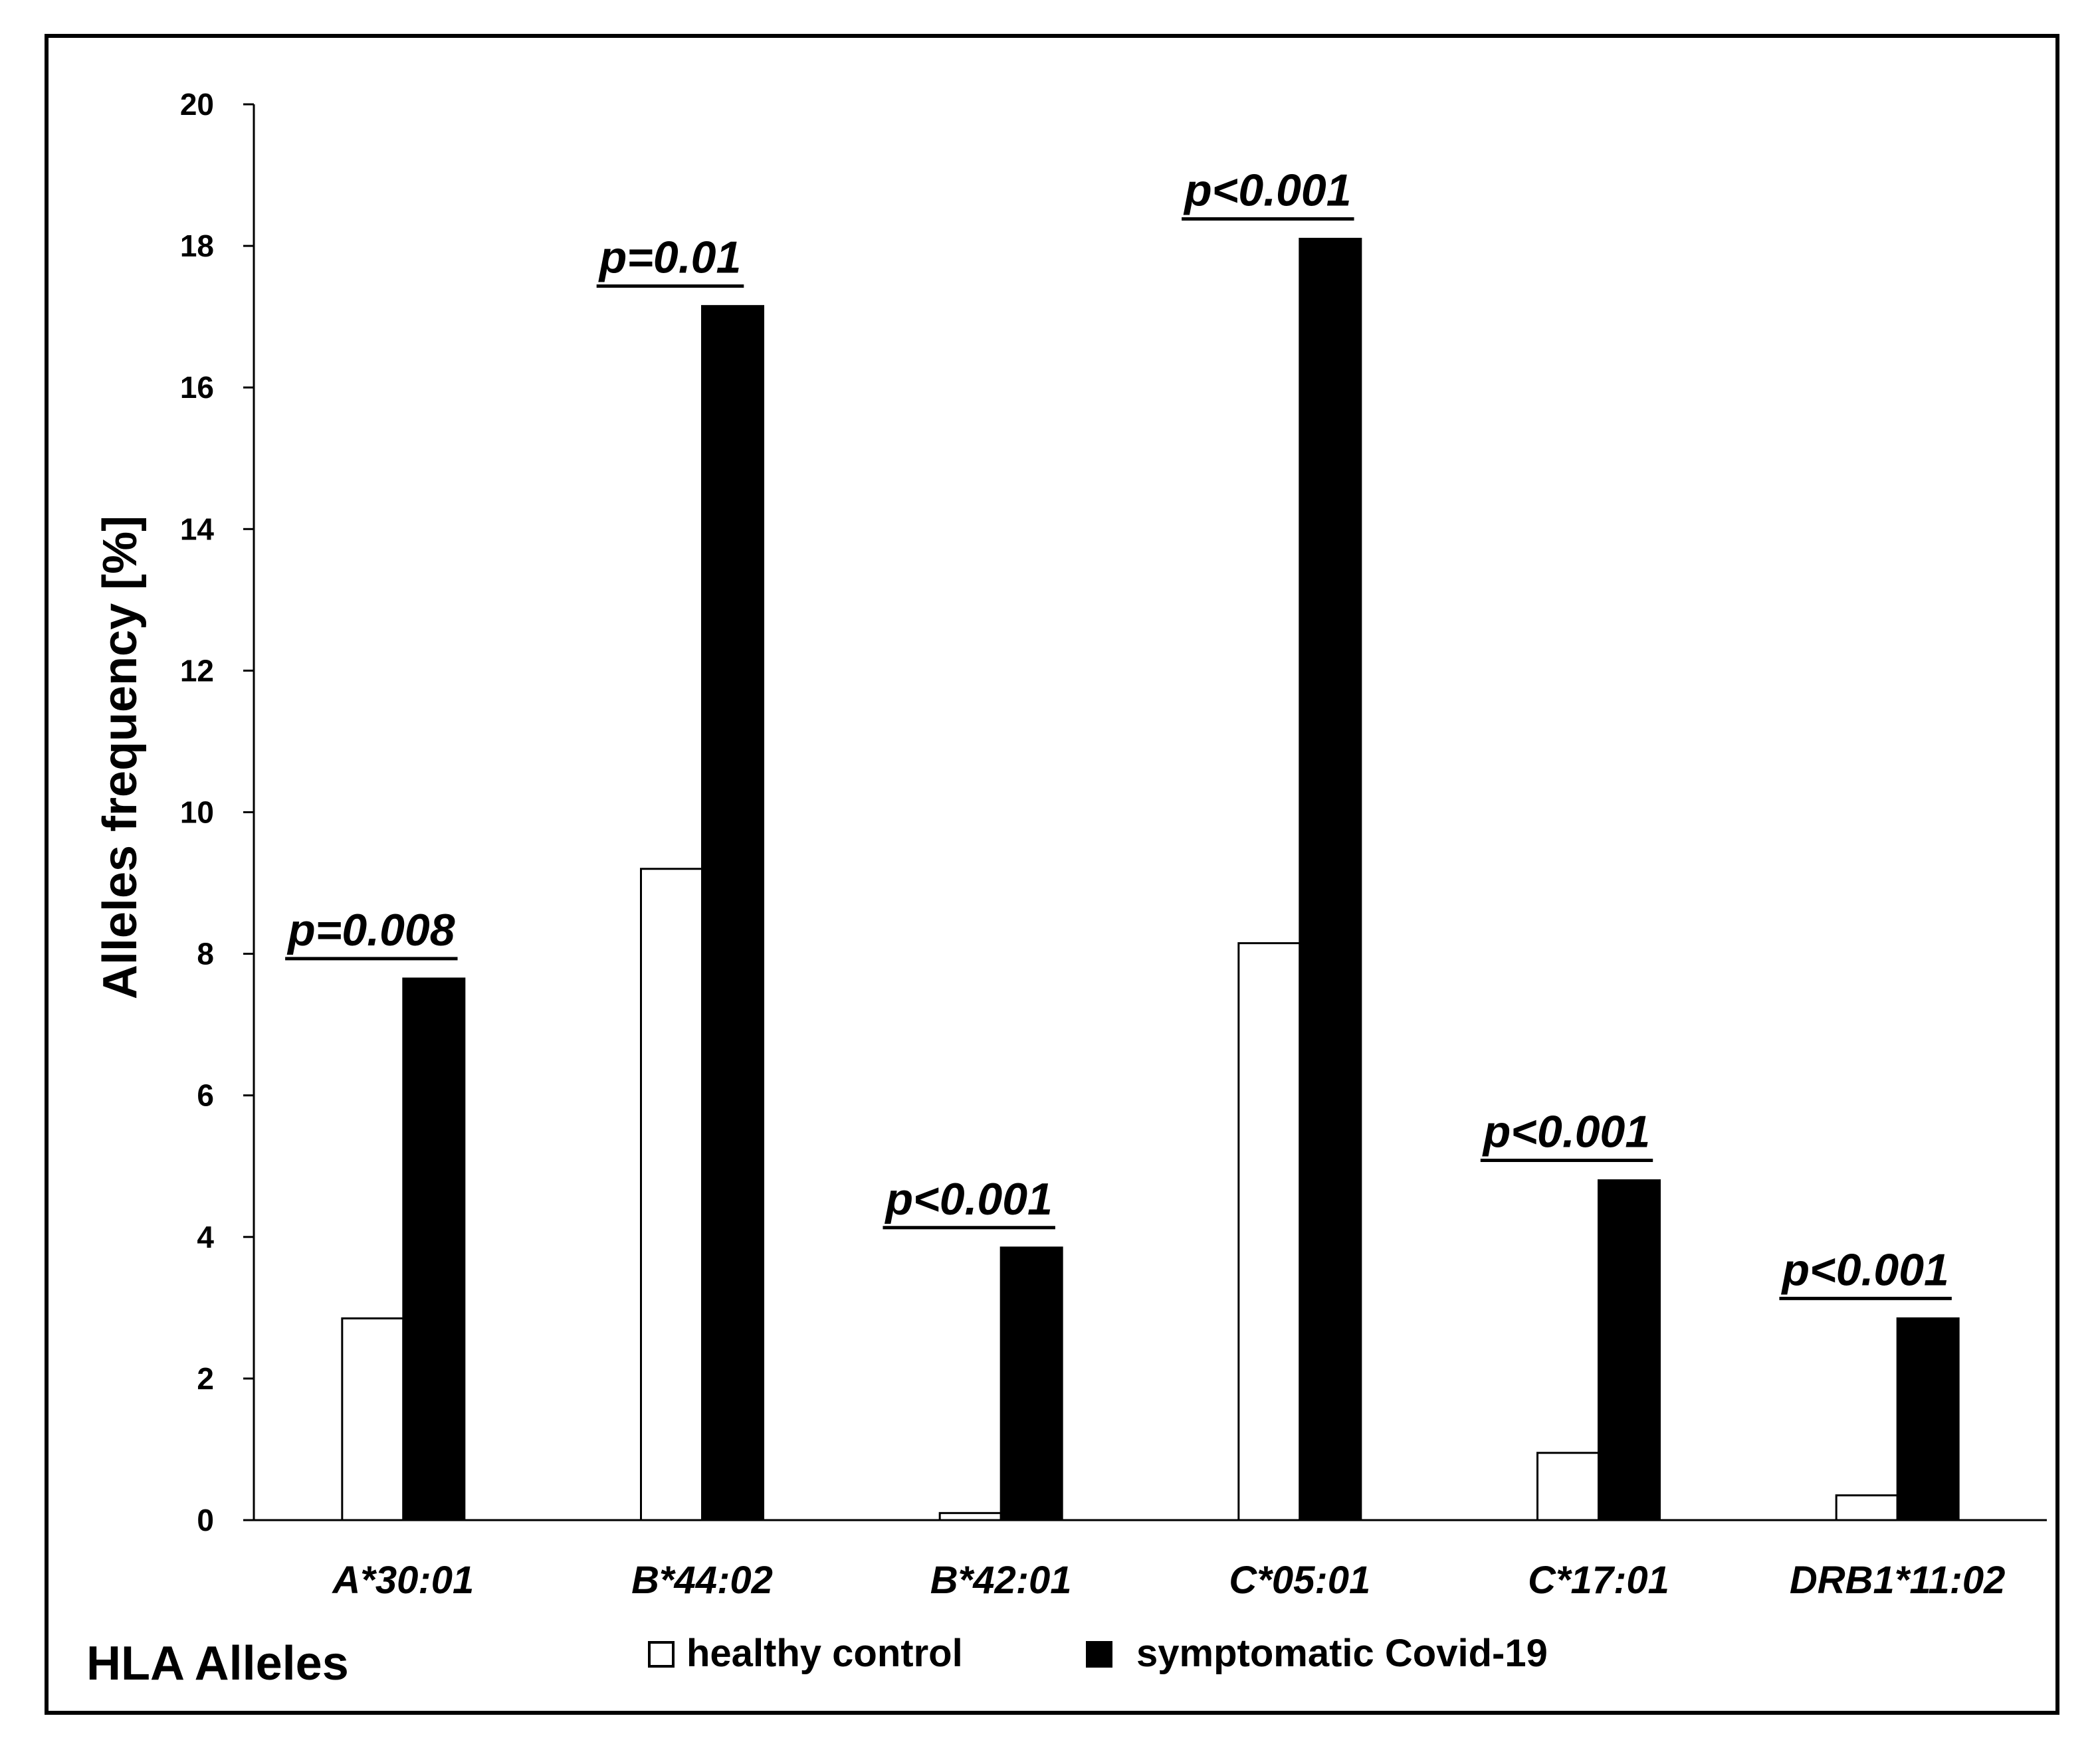 This screenshot has height=1750, width=2100. I want to click on y-tick-label: 16, so click(197, 387).